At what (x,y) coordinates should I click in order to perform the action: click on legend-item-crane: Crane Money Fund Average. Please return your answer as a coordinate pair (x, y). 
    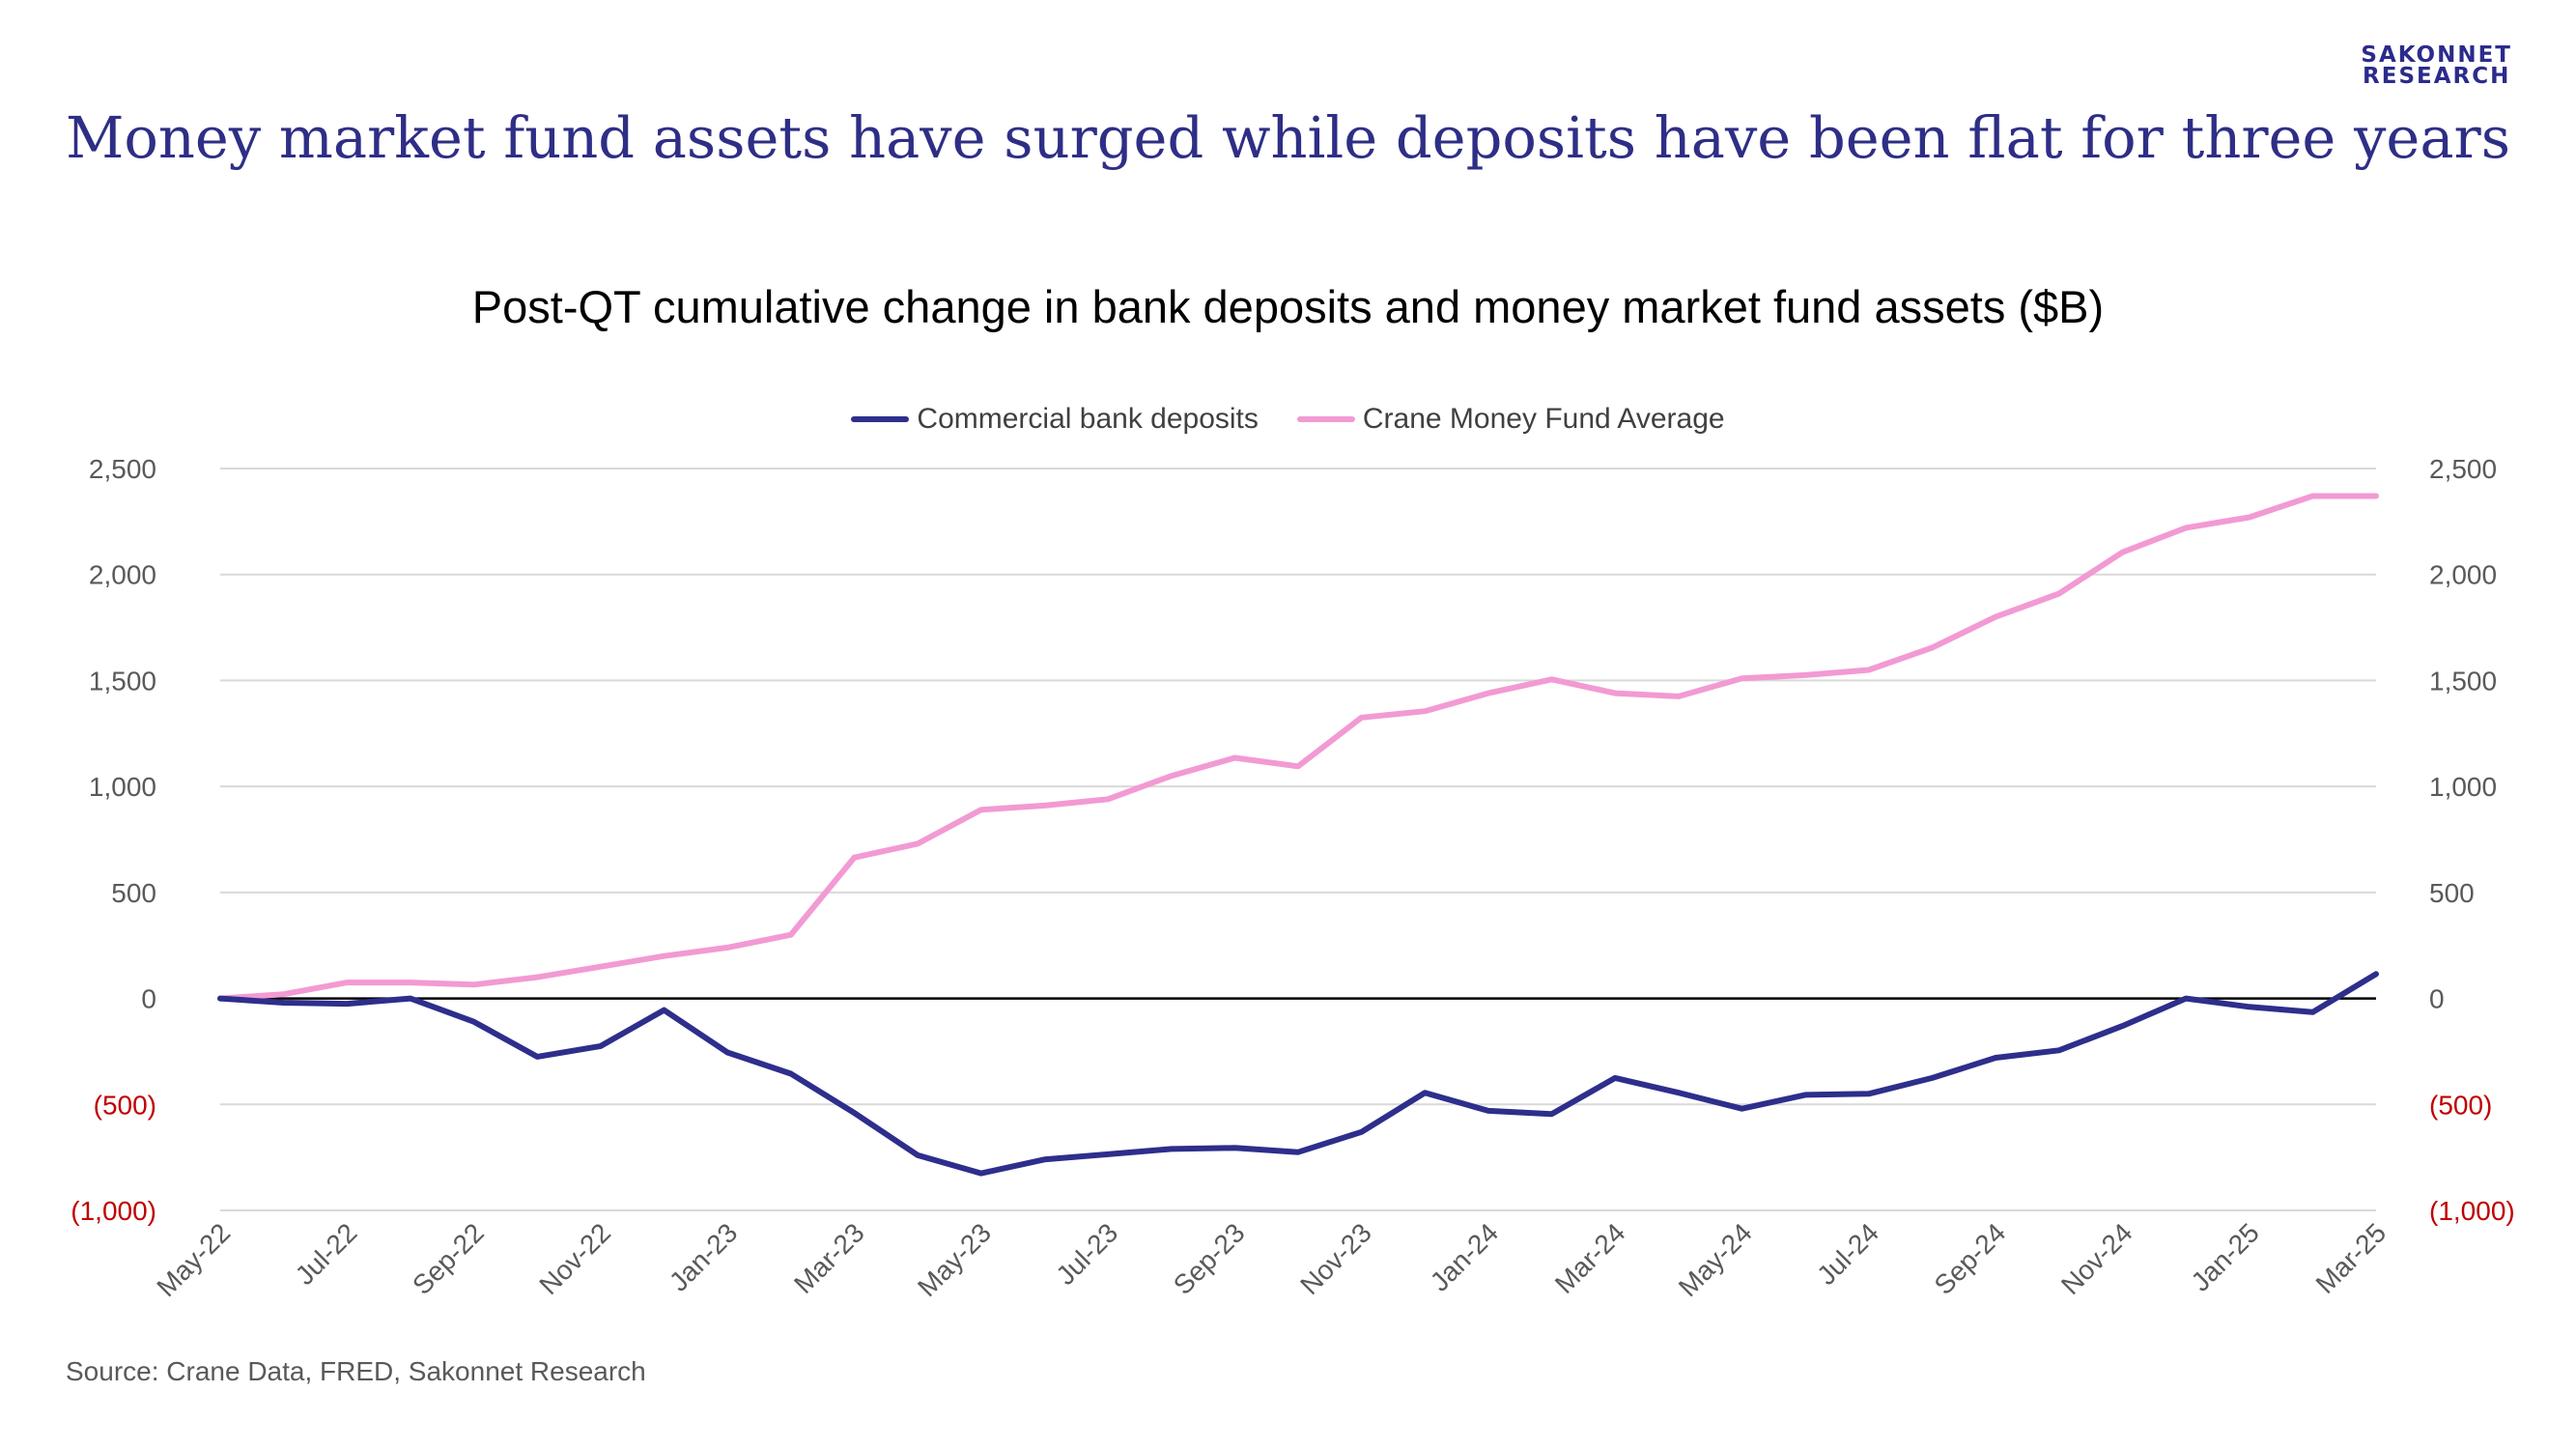
    Looking at the image, I should click on (1510, 419).